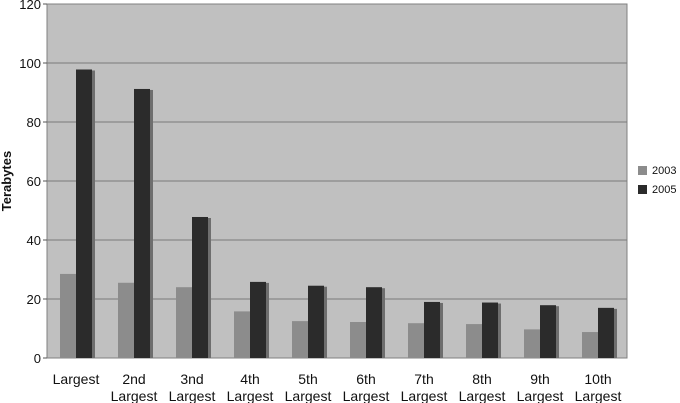 The height and width of the screenshot is (403, 680). I want to click on x-category-label: 4th Largest, so click(250, 387).